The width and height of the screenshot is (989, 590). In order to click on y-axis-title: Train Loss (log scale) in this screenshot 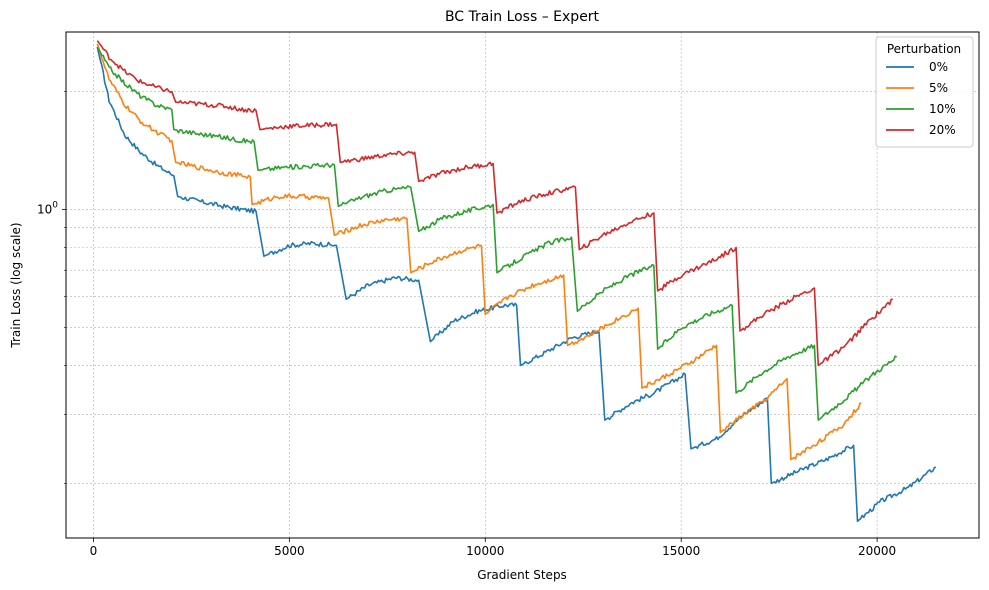, I will do `click(16, 285)`.